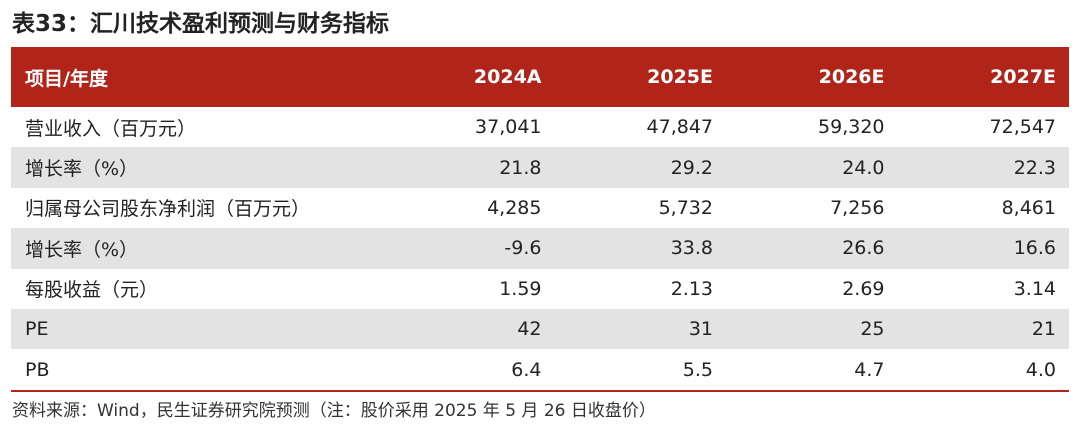 Image resolution: width=1080 pixels, height=427 pixels. I want to click on header-cell-item: 项目/年度, so click(66, 78).